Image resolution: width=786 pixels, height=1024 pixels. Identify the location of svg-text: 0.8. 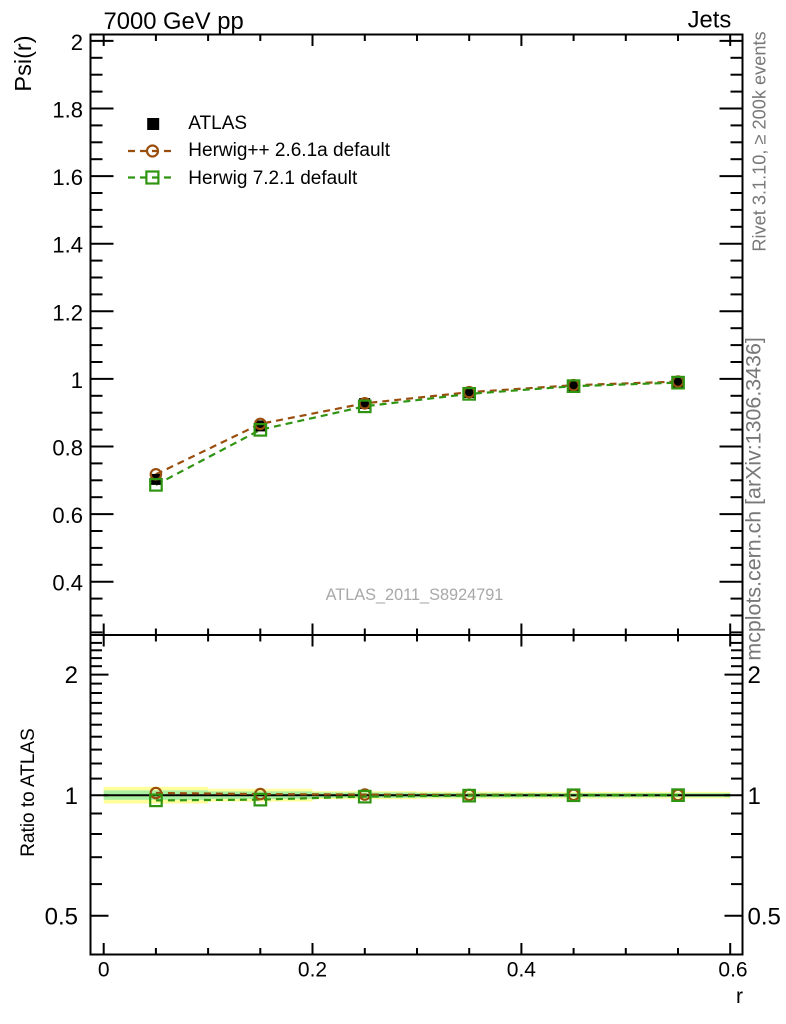
(67, 448).